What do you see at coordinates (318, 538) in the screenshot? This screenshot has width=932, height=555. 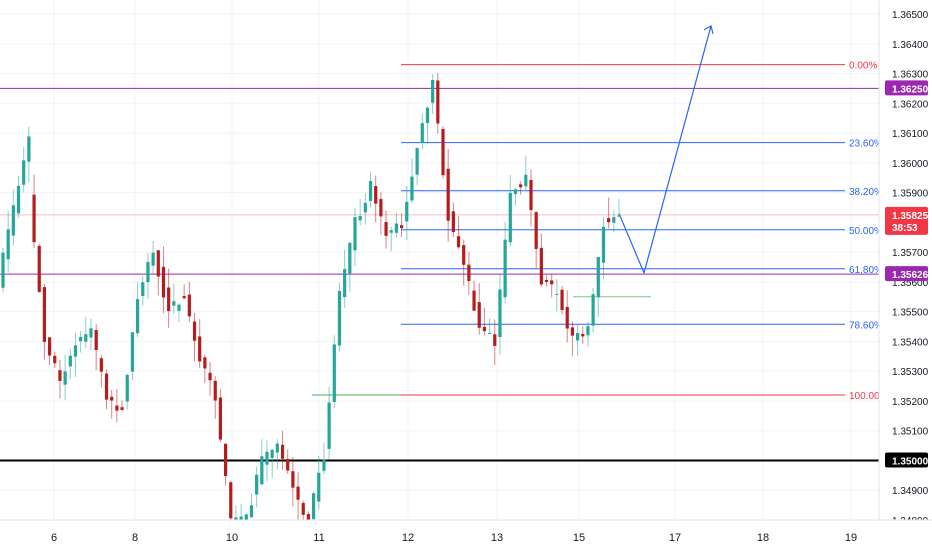 I see `x-tick-label: 11` at bounding box center [318, 538].